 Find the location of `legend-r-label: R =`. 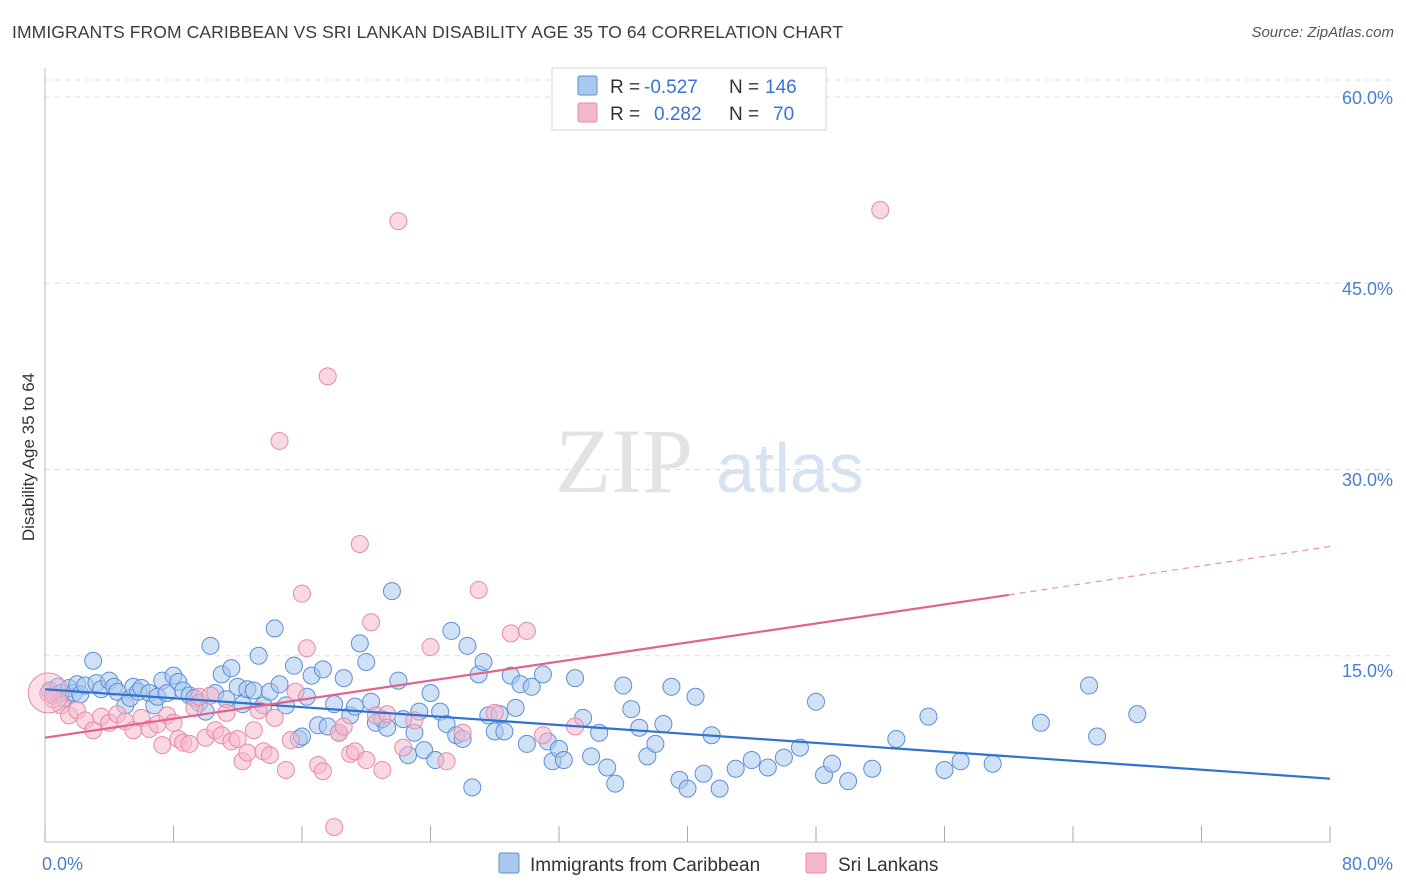

legend-r-label: R = is located at coordinates (625, 87).